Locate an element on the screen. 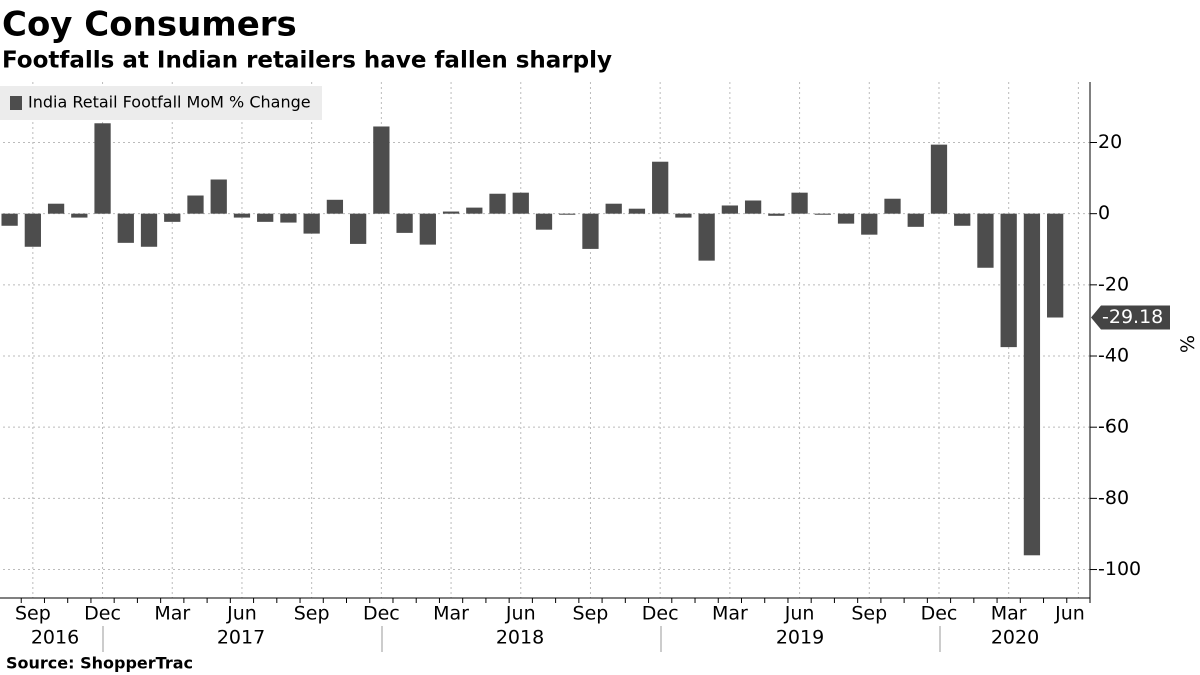 This screenshot has width=1200, height=675. y-tick-label: -40 is located at coordinates (1113, 356).